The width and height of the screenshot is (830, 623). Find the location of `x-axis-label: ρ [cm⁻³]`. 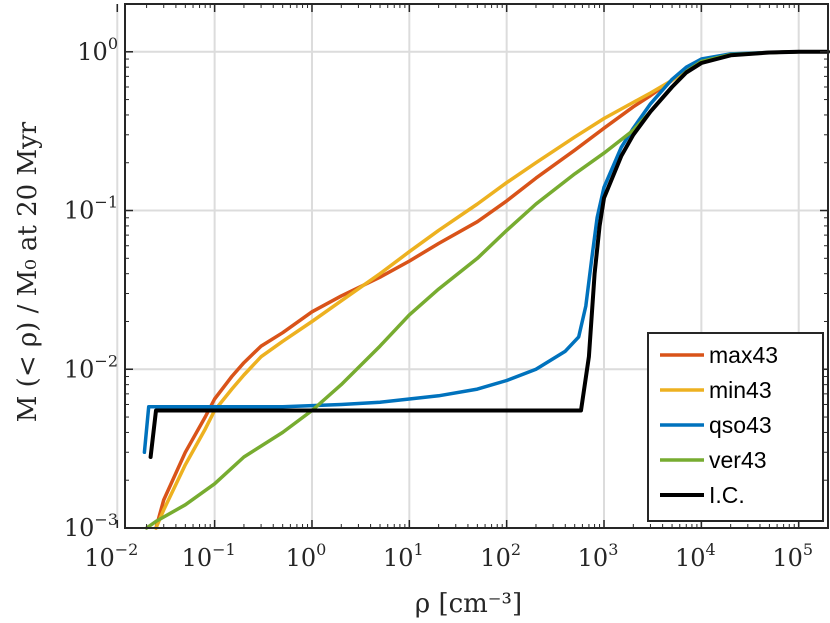

x-axis-label: ρ [cm⁻³] is located at coordinates (468, 604).